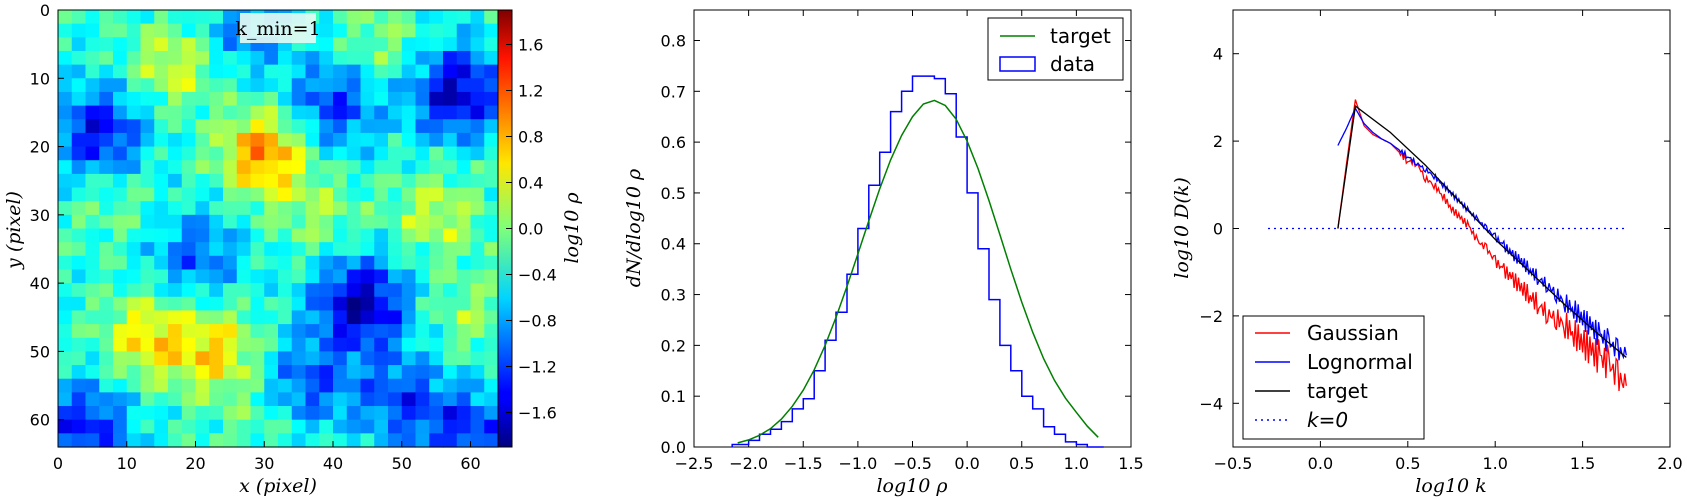  Describe the element at coordinates (264, 463) in the screenshot. I see `x-tick-label: 30` at that location.